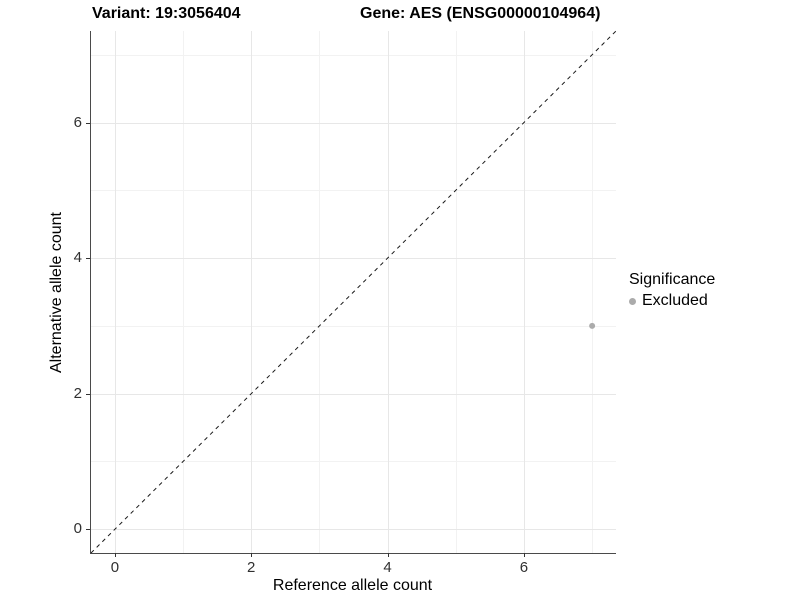 The height and width of the screenshot is (600, 800). I want to click on legend-key-dot, so click(632, 301).